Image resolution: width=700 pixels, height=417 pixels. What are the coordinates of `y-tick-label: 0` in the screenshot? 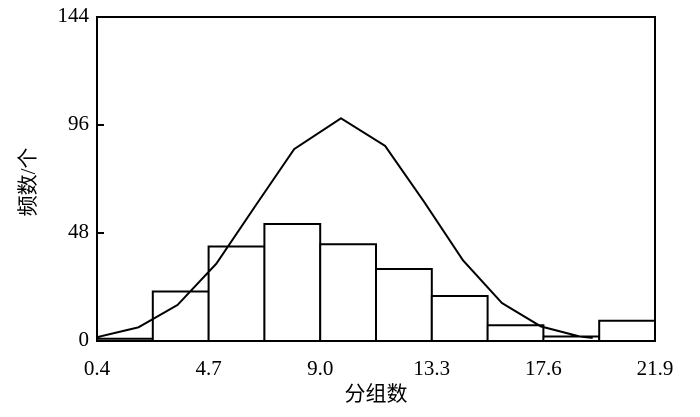 It's located at (84, 339).